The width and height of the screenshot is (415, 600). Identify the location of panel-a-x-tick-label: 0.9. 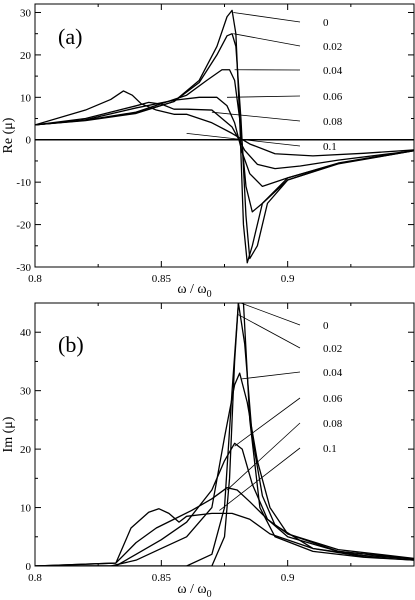
(288, 279).